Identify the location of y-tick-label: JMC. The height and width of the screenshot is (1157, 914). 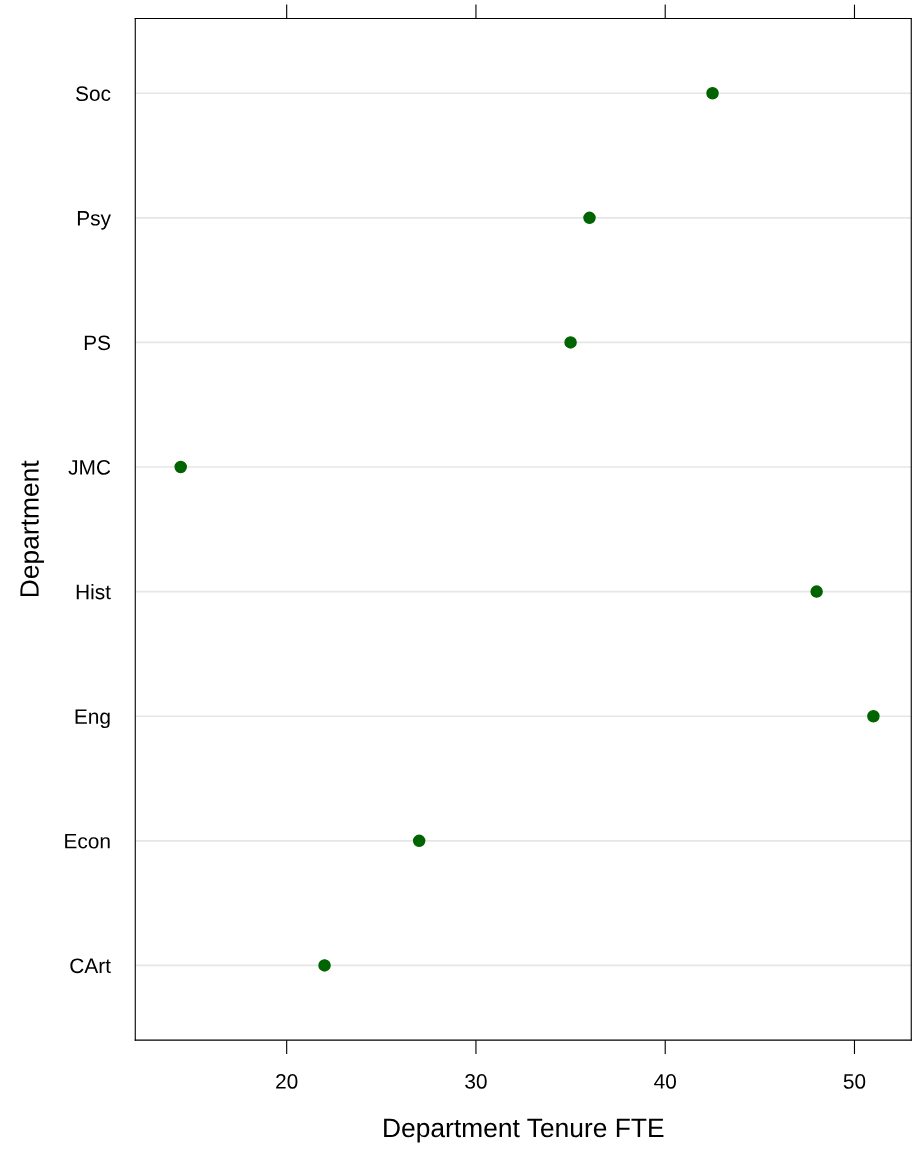
(89, 467).